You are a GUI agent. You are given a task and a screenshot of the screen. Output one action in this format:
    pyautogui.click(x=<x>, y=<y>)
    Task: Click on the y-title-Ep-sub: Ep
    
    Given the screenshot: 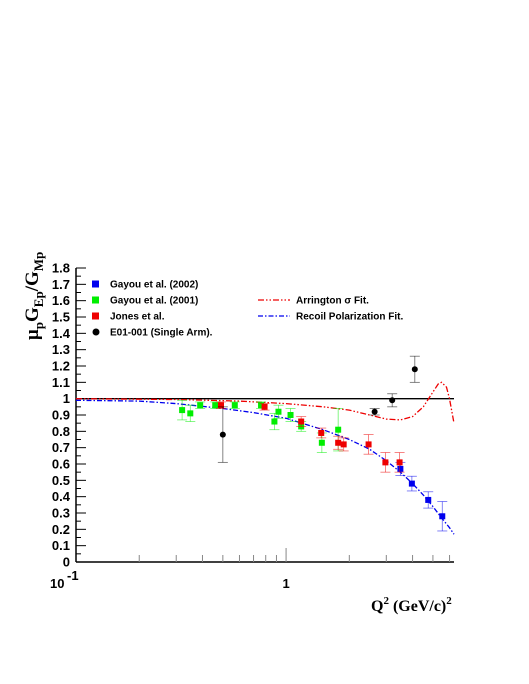 What is the action you would take?
    pyautogui.click(x=38, y=299)
    